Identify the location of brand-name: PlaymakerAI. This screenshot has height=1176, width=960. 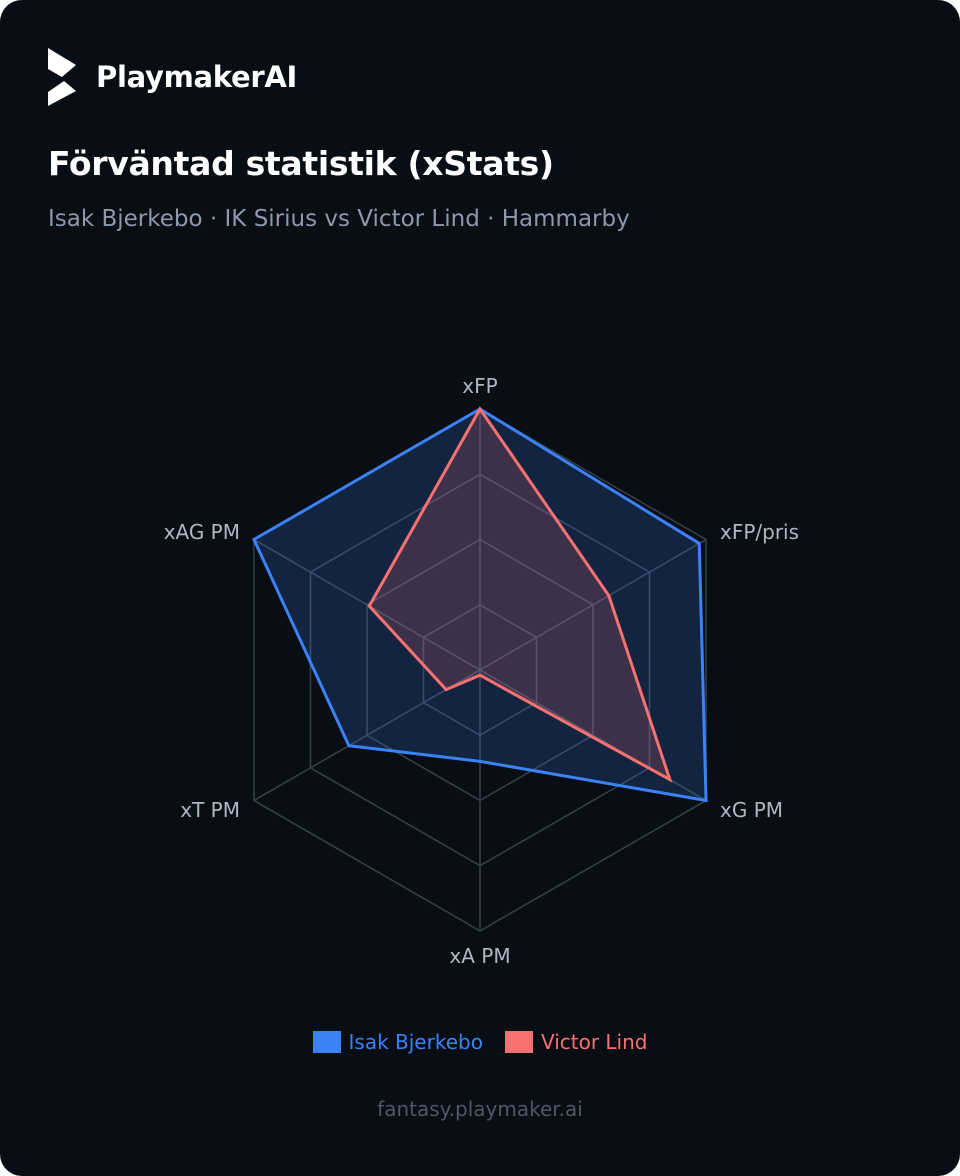
(196, 77).